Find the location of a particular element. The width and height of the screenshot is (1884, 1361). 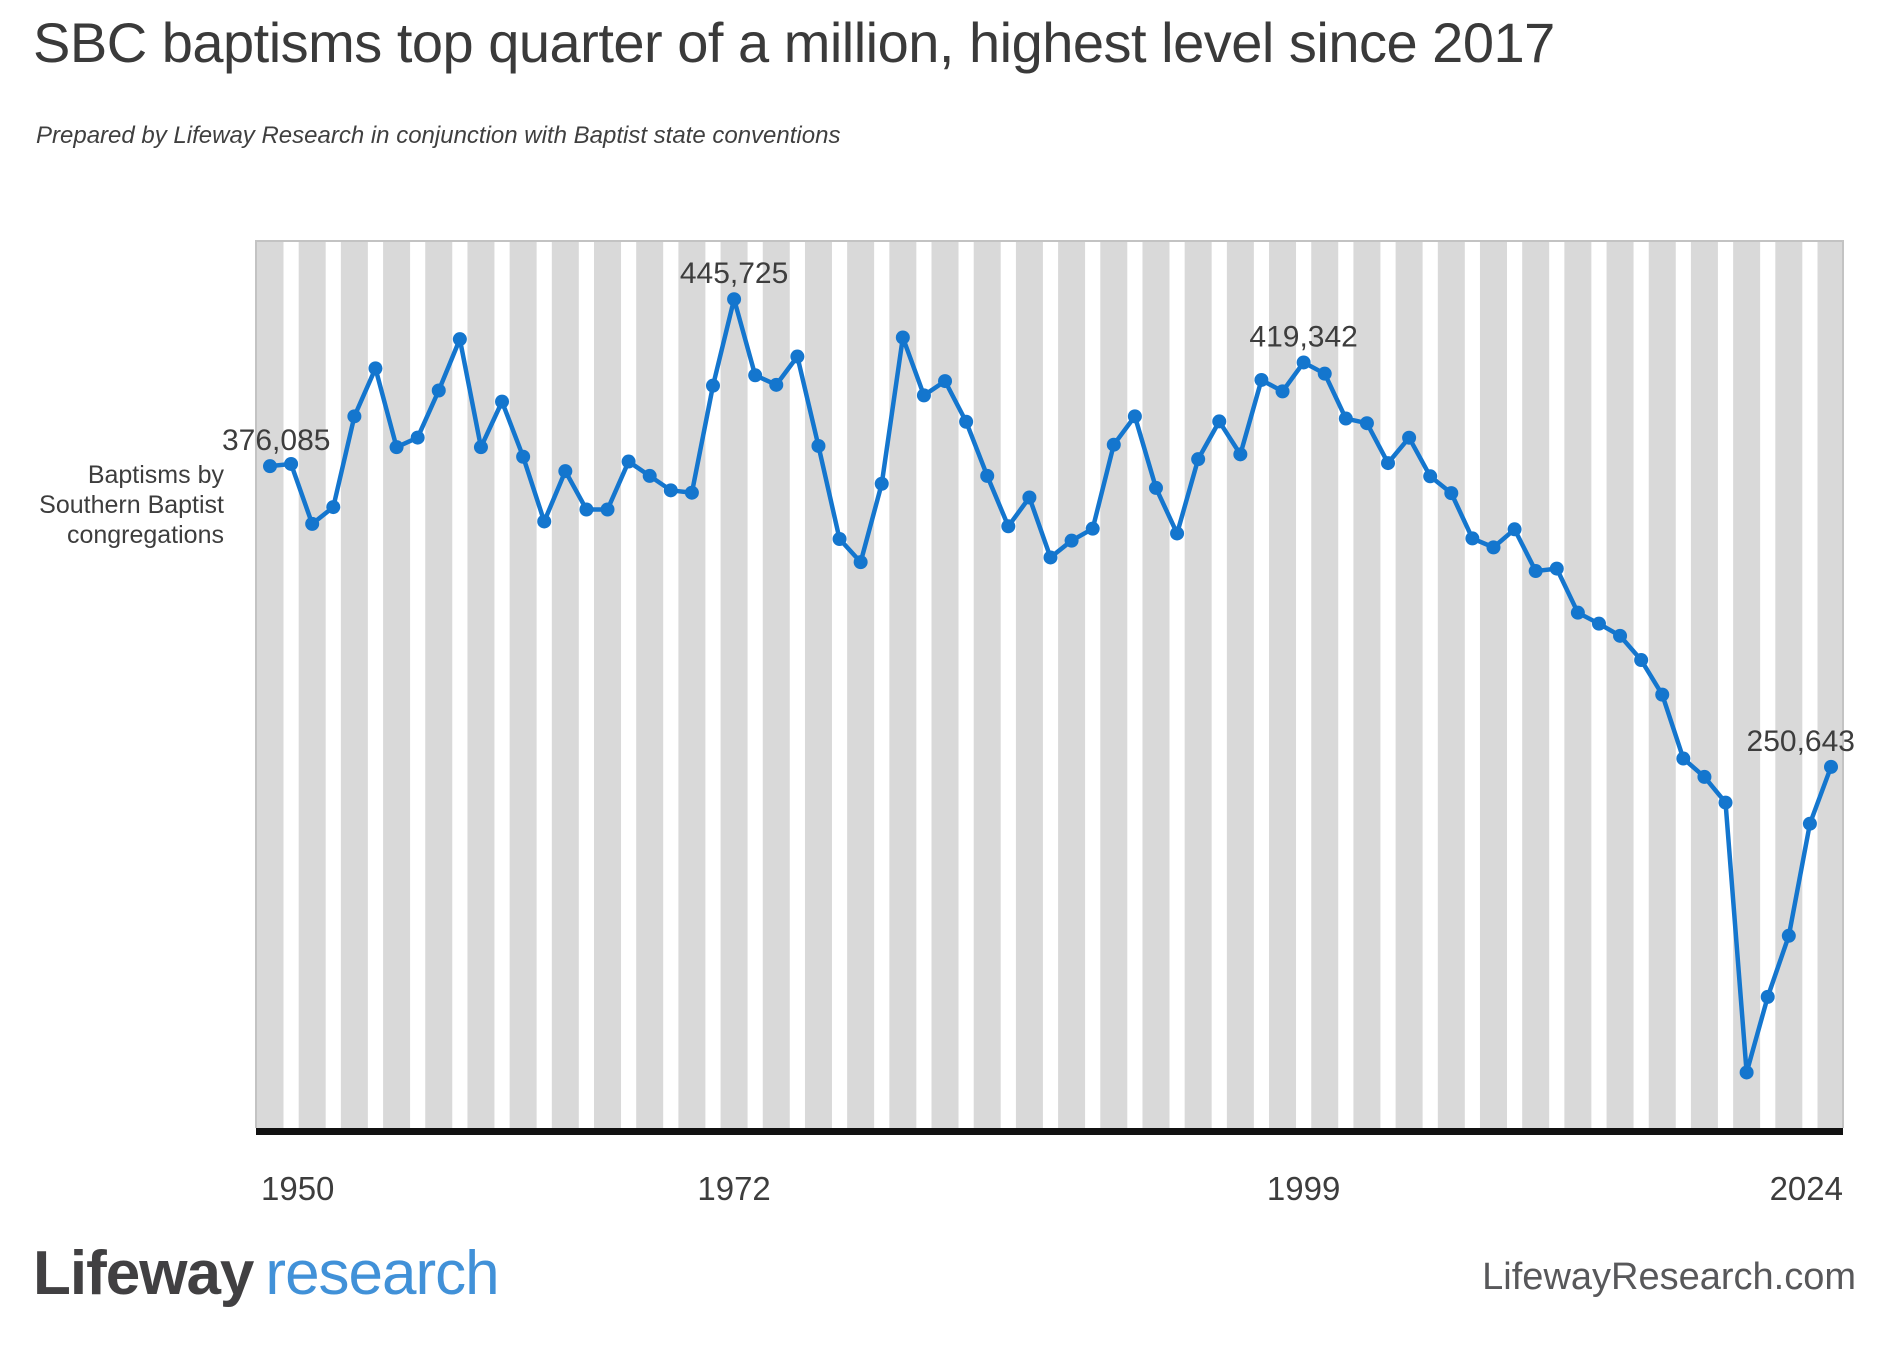

x-axis-line is located at coordinates (1049, 1131).